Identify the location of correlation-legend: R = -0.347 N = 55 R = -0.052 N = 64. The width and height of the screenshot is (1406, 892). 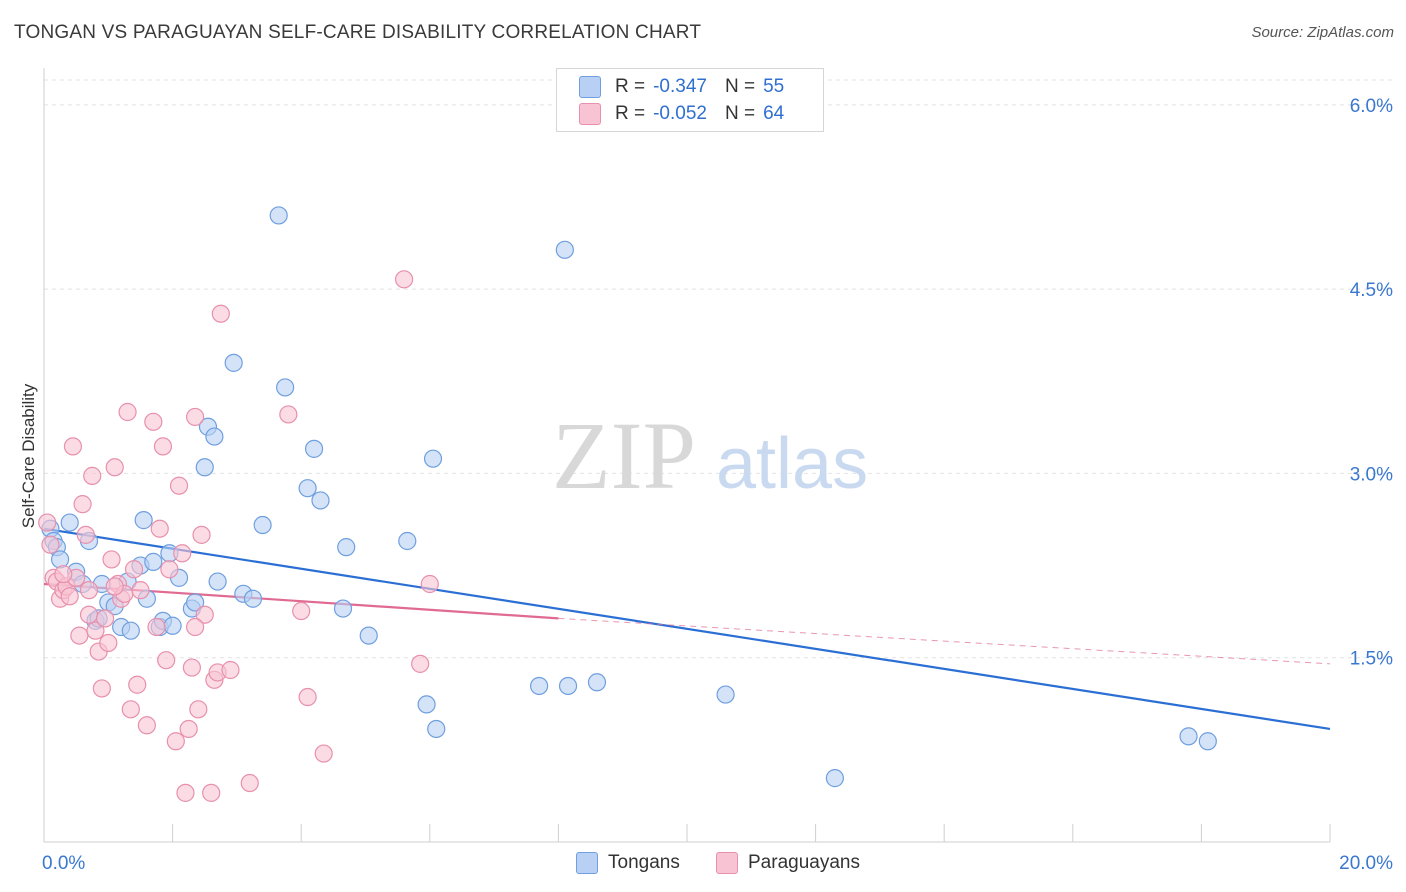
(690, 100).